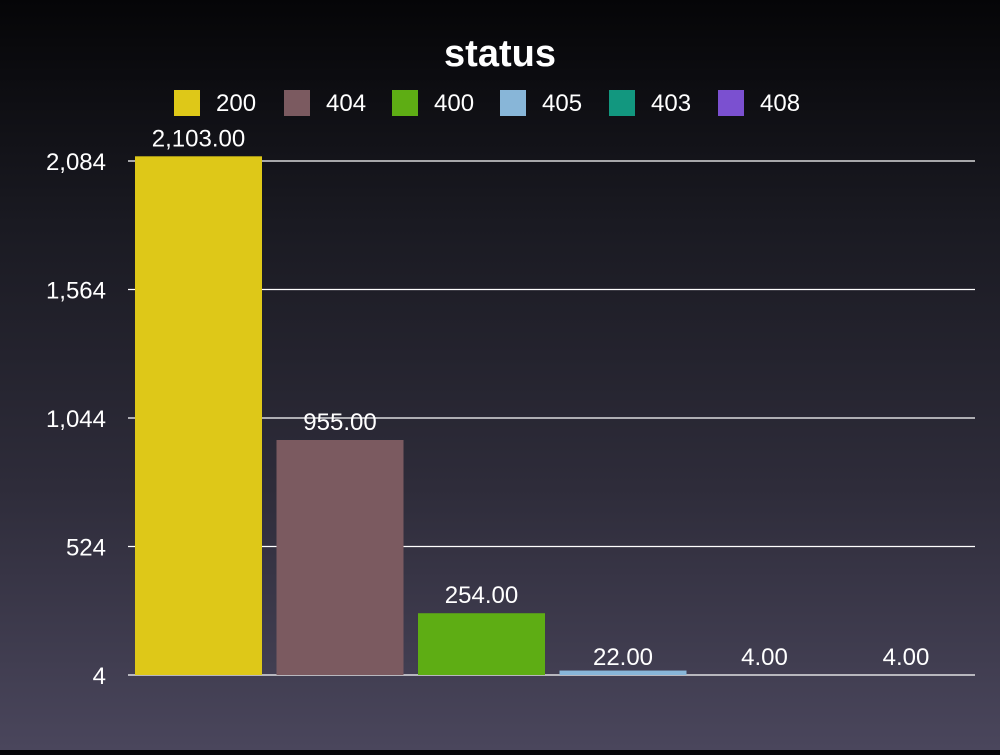 Image resolution: width=1000 pixels, height=755 pixels. What do you see at coordinates (562, 103) in the screenshot?
I see `legend-label: 405` at bounding box center [562, 103].